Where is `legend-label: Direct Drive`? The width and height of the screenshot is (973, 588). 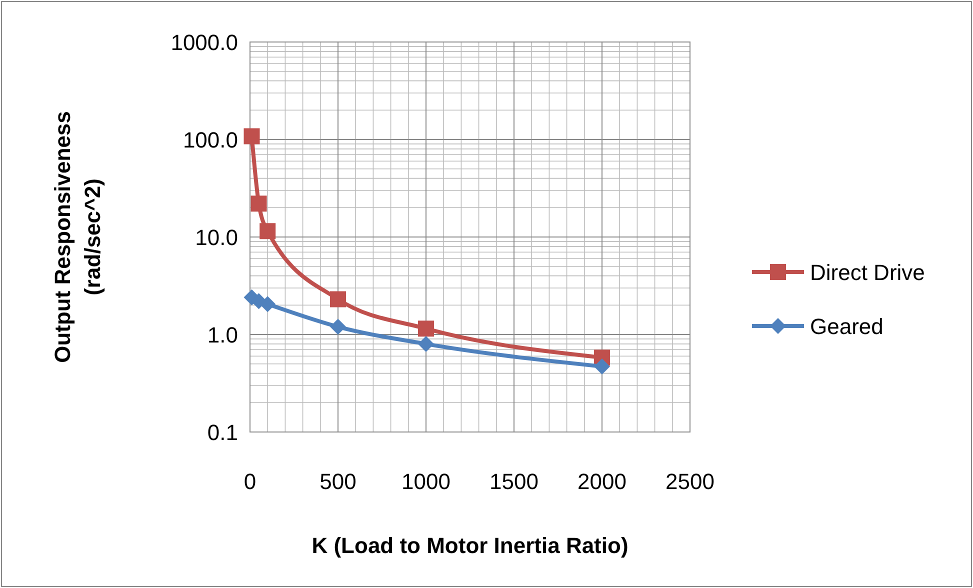 legend-label: Direct Drive is located at coordinates (867, 272).